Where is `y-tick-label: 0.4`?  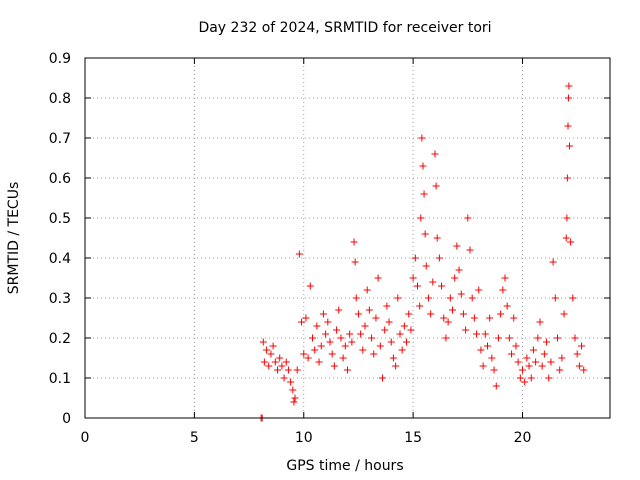 y-tick-label: 0.4 is located at coordinates (60, 259).